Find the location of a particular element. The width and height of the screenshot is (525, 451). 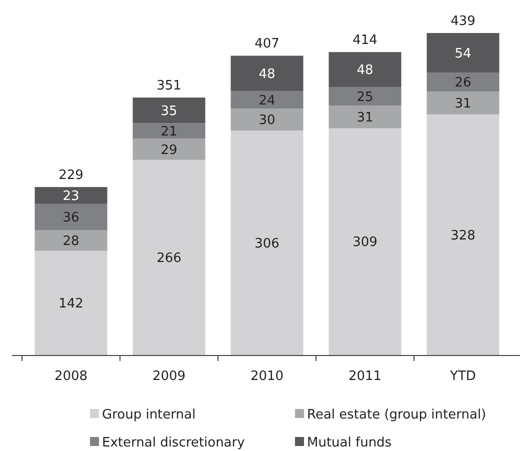

data-label: 266 is located at coordinates (169, 258).